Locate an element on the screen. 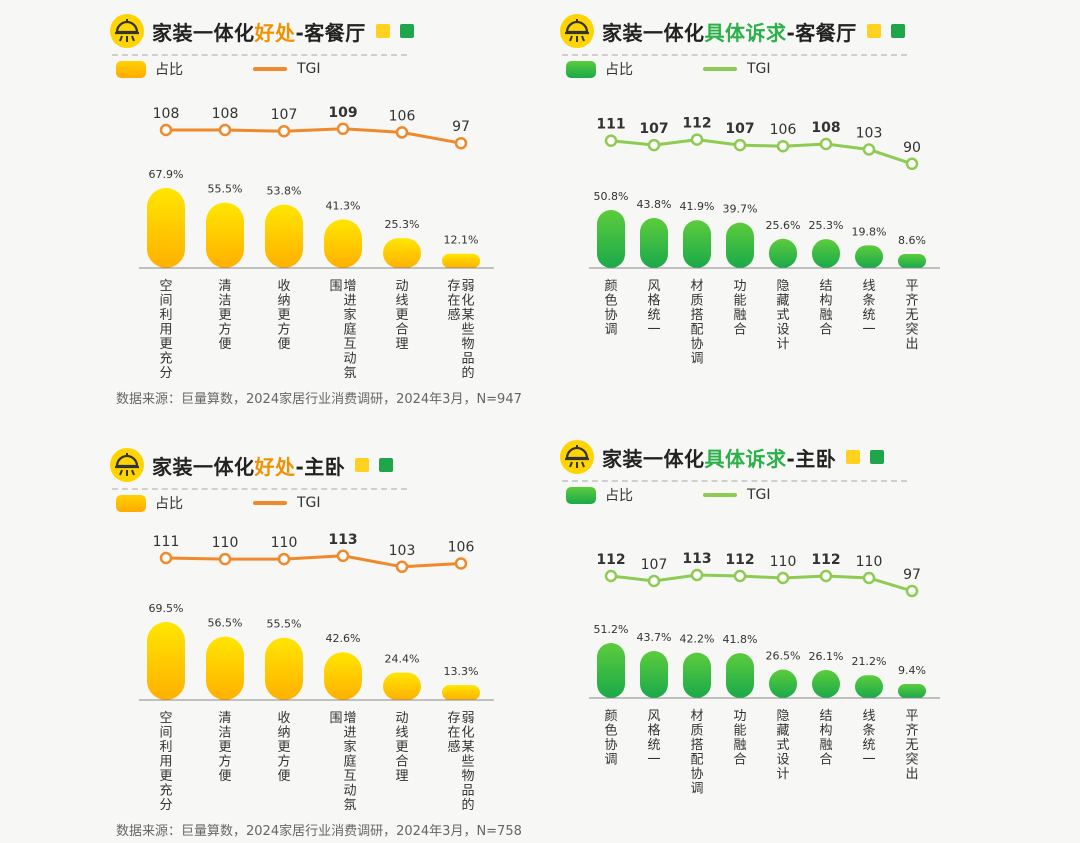  category-label: 风格统一 is located at coordinates (653, 308).